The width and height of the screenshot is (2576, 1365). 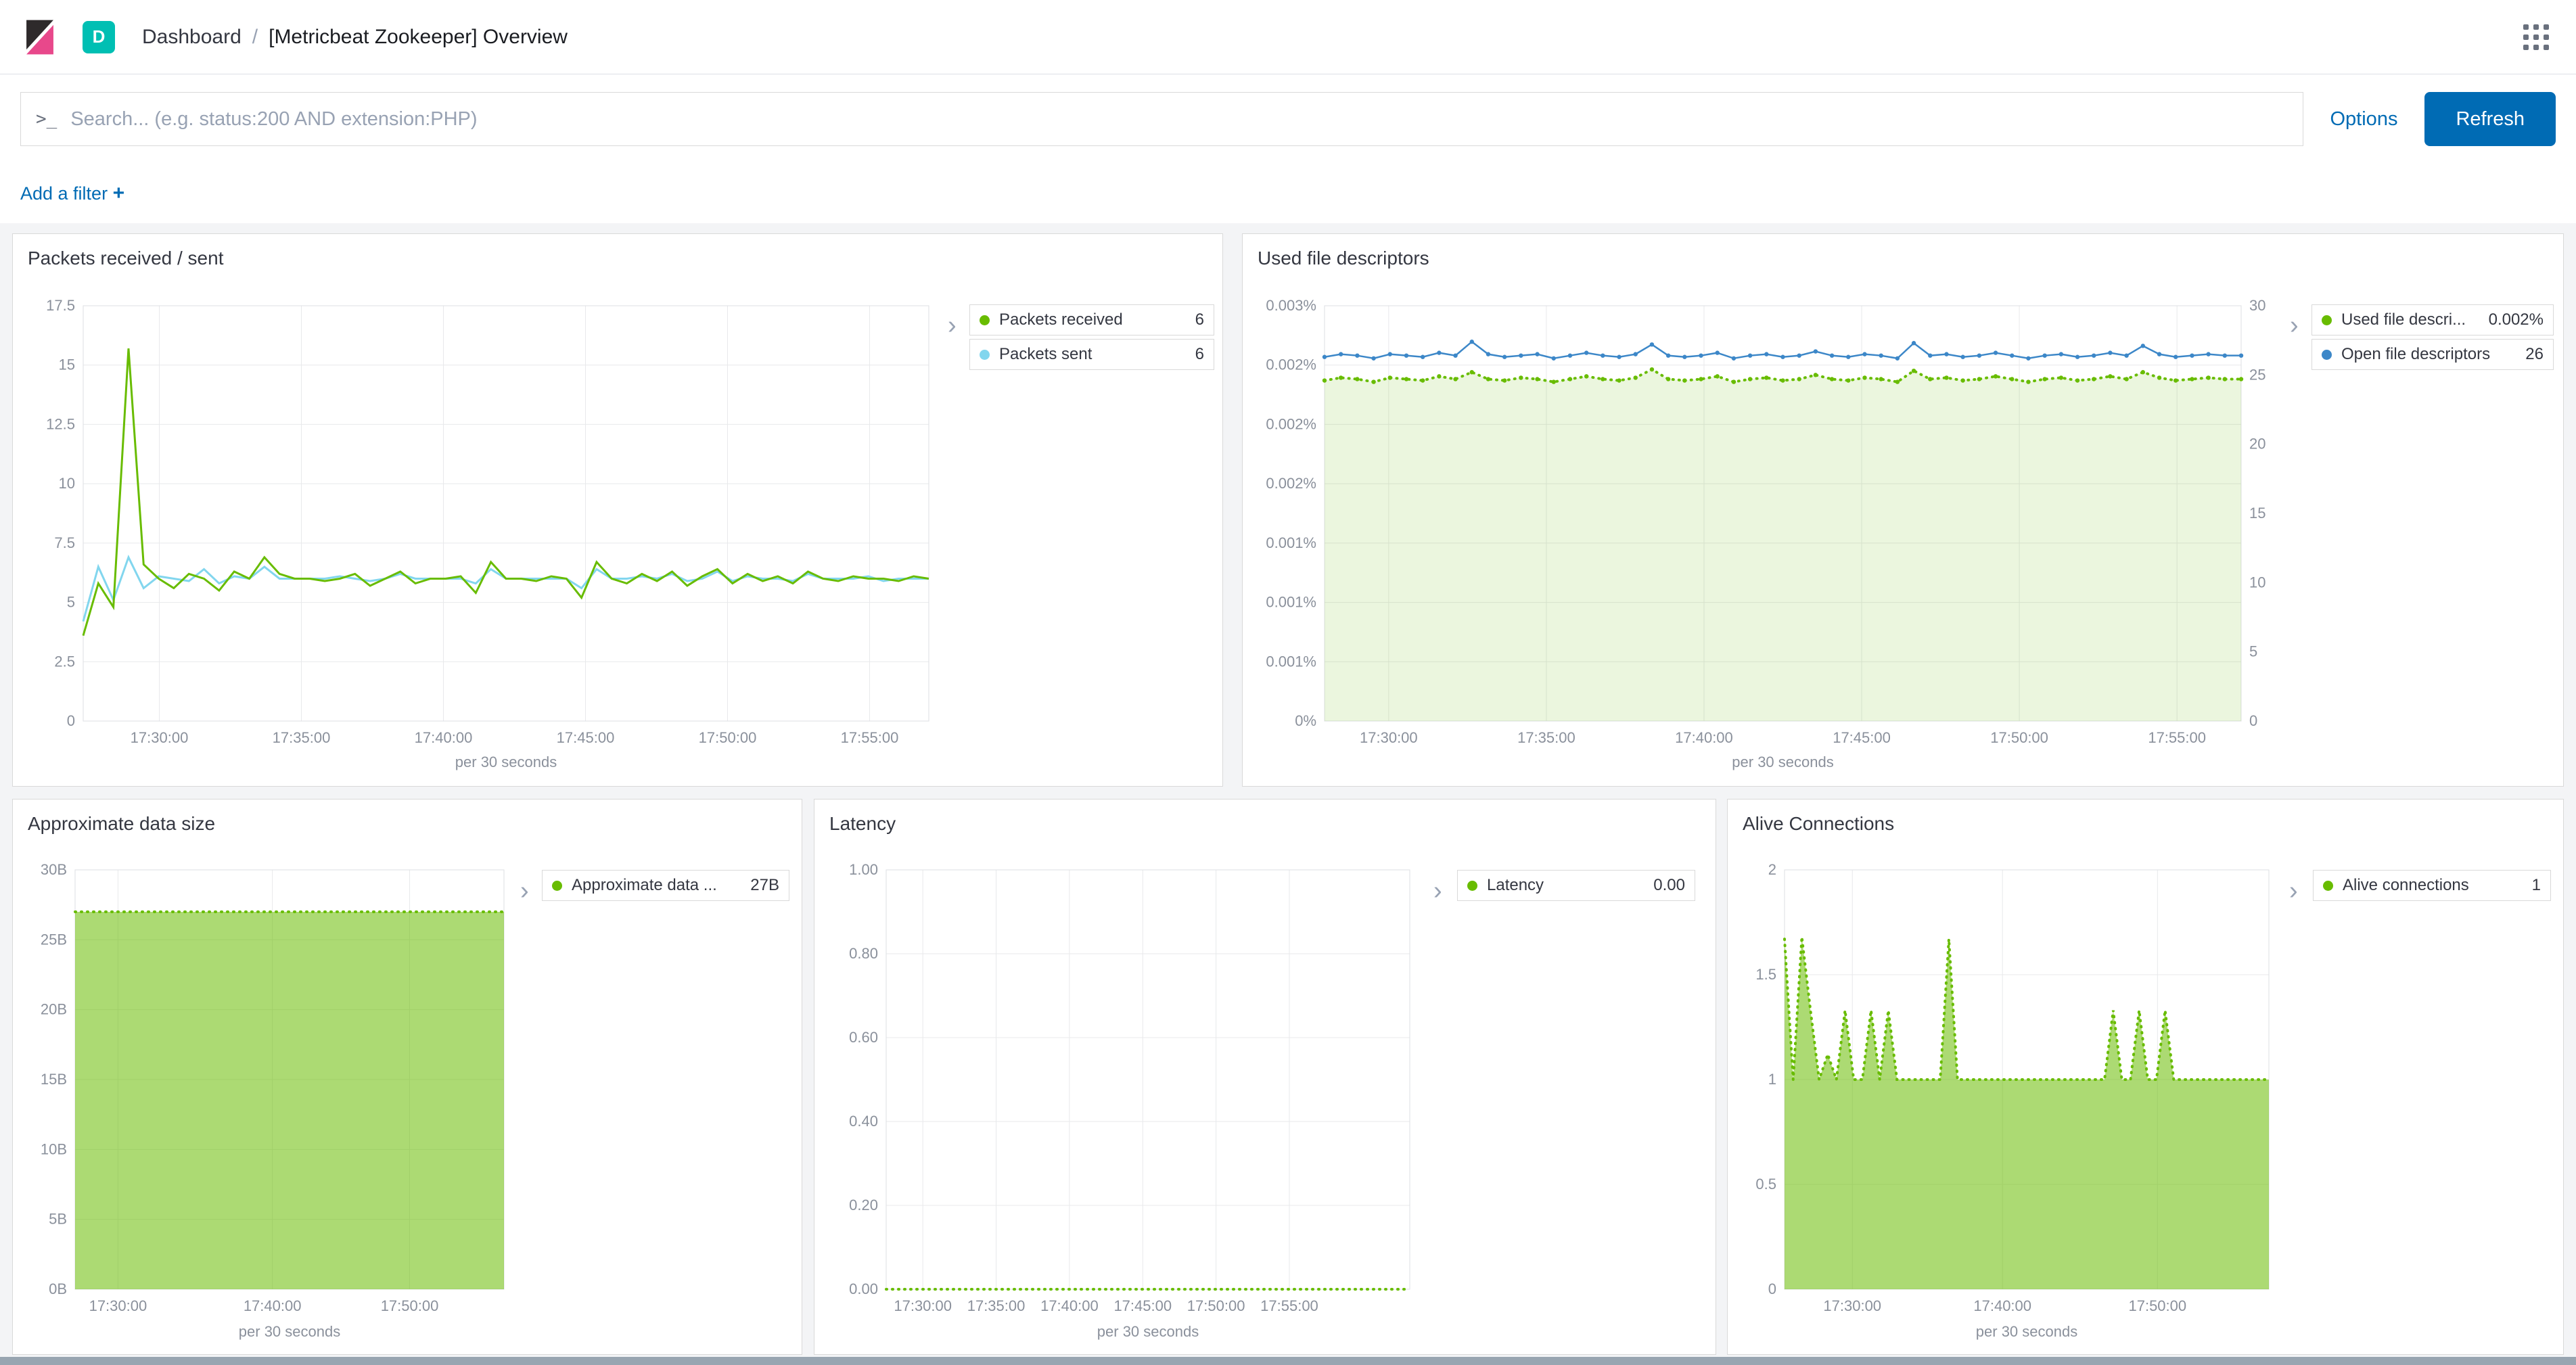 I want to click on options-link: Options, so click(x=2364, y=119).